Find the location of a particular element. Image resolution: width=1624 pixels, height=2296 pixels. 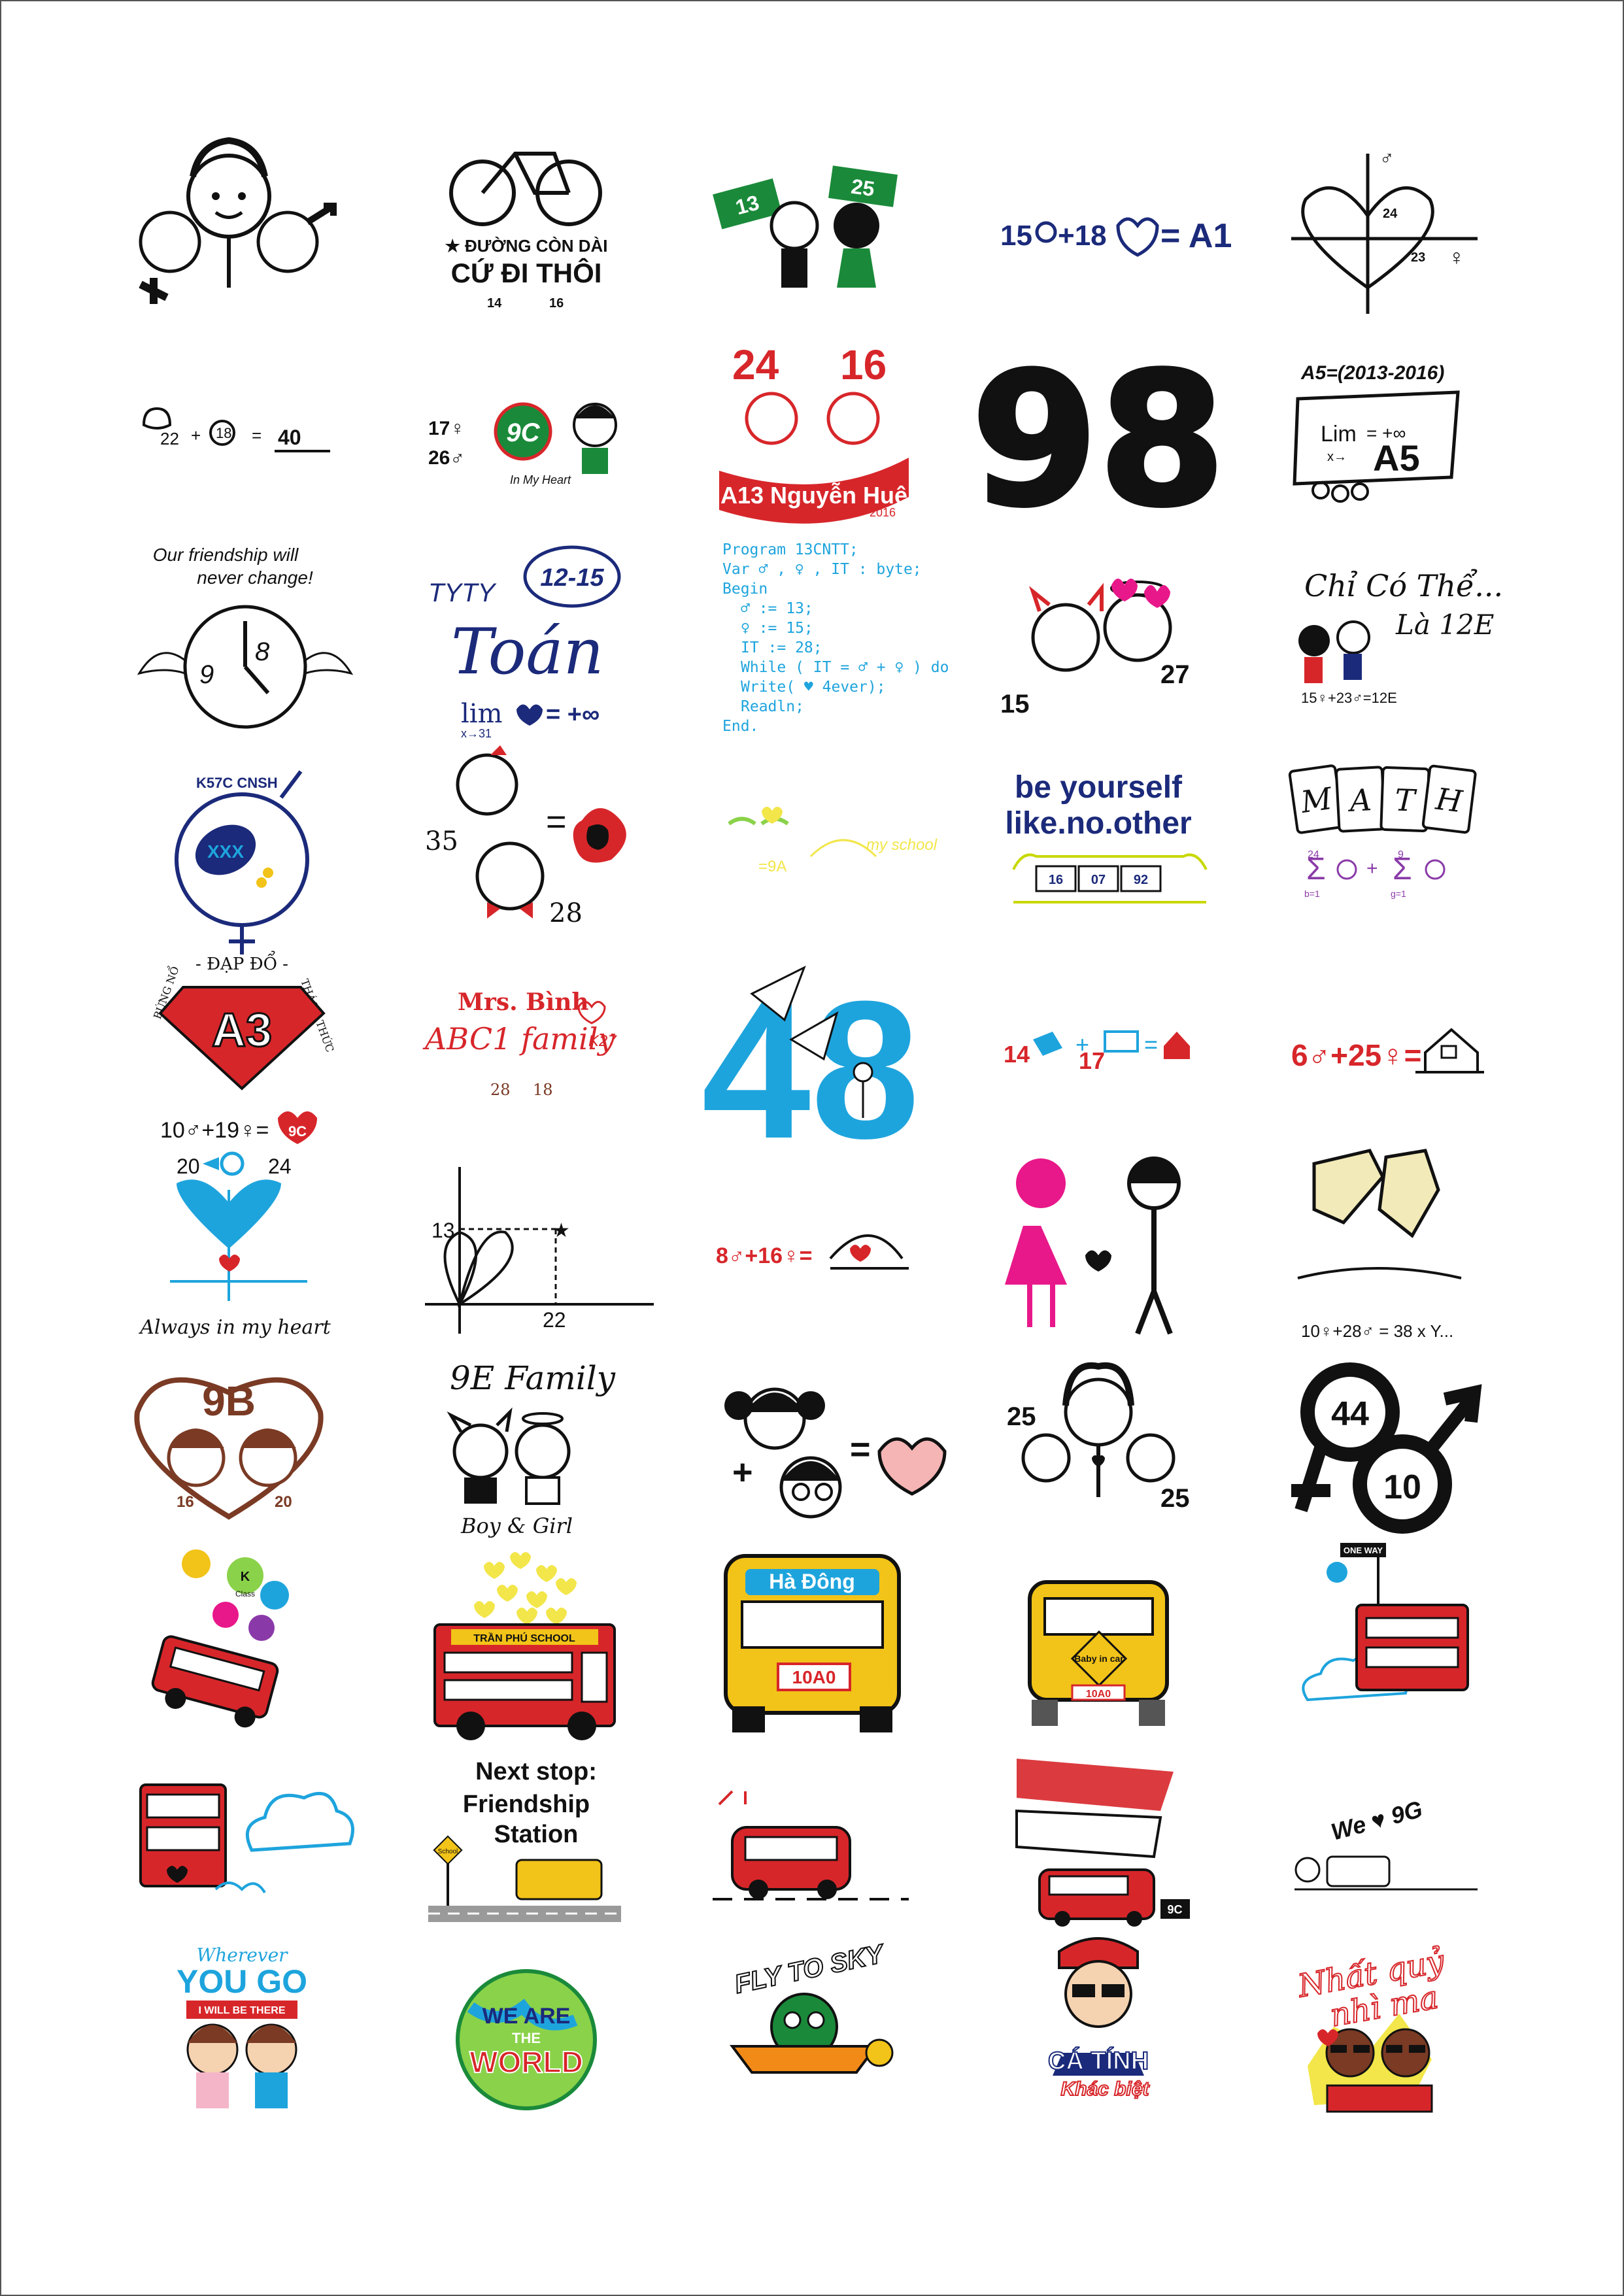

my-school-tag: my school is located at coordinates (902, 845).